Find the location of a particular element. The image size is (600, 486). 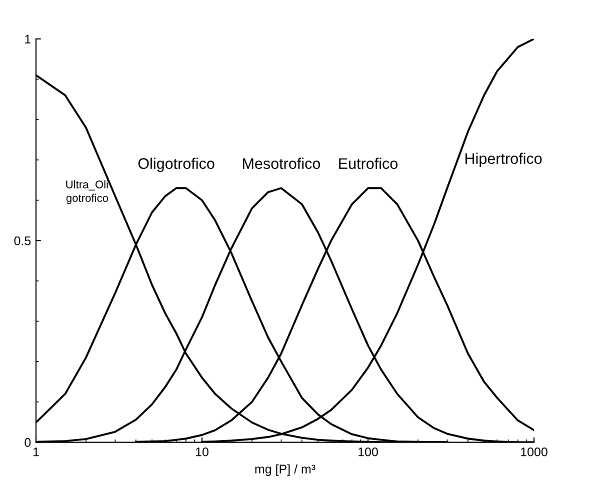

series-label: Eutrofico is located at coordinates (368, 163).